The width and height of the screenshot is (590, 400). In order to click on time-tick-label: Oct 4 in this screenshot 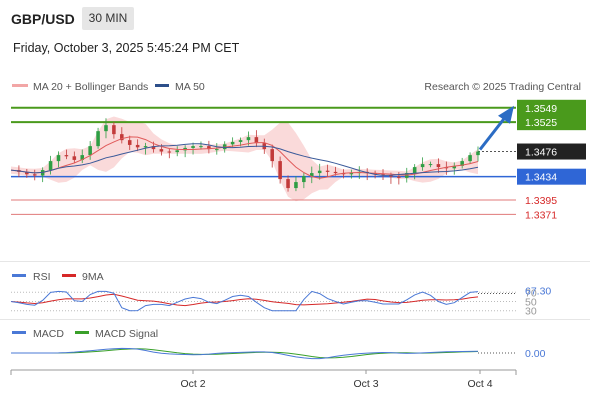, I will do `click(479, 384)`.